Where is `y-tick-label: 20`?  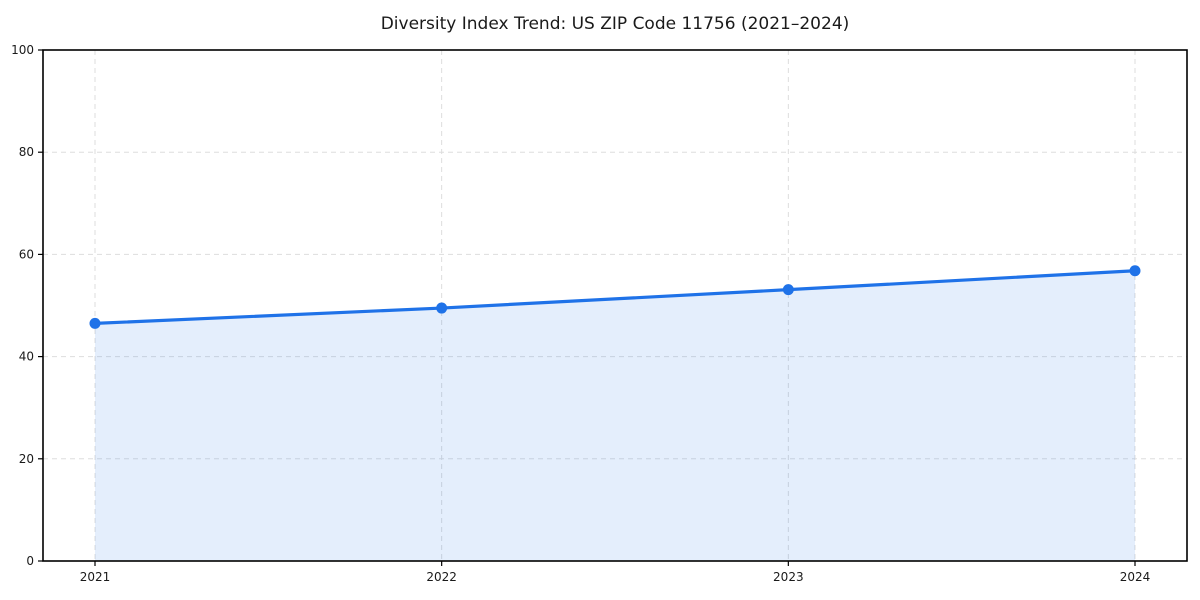
y-tick-label: 20 is located at coordinates (26, 459).